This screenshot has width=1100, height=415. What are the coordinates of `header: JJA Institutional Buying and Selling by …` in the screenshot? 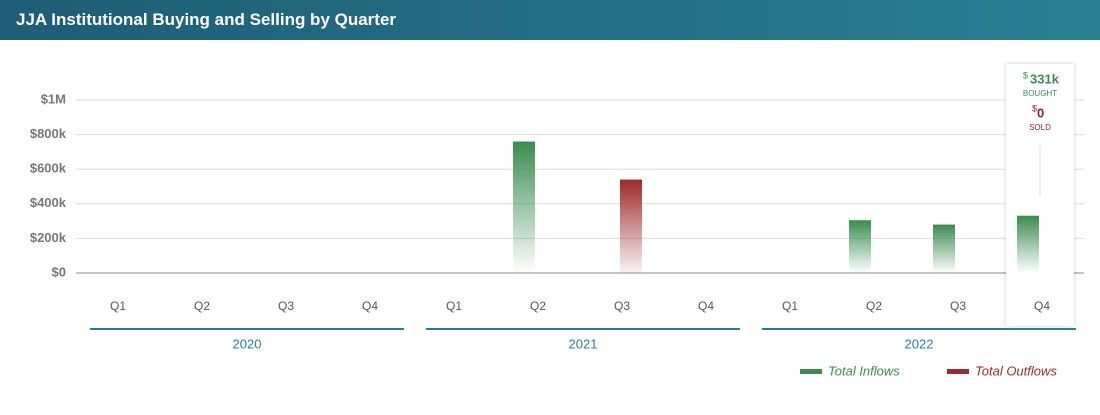 It's located at (550, 20).